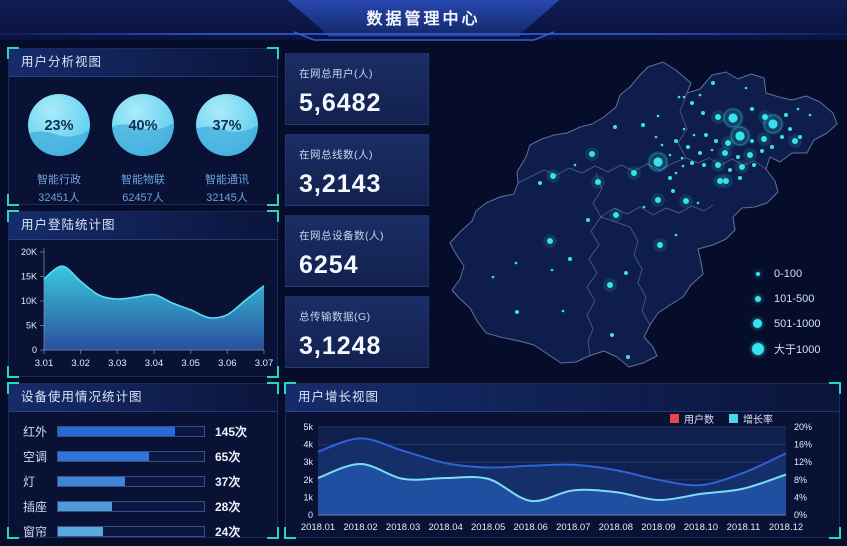  What do you see at coordinates (531, 527) in the screenshot?
I see `svg-text: 2018.06` at bounding box center [531, 527].